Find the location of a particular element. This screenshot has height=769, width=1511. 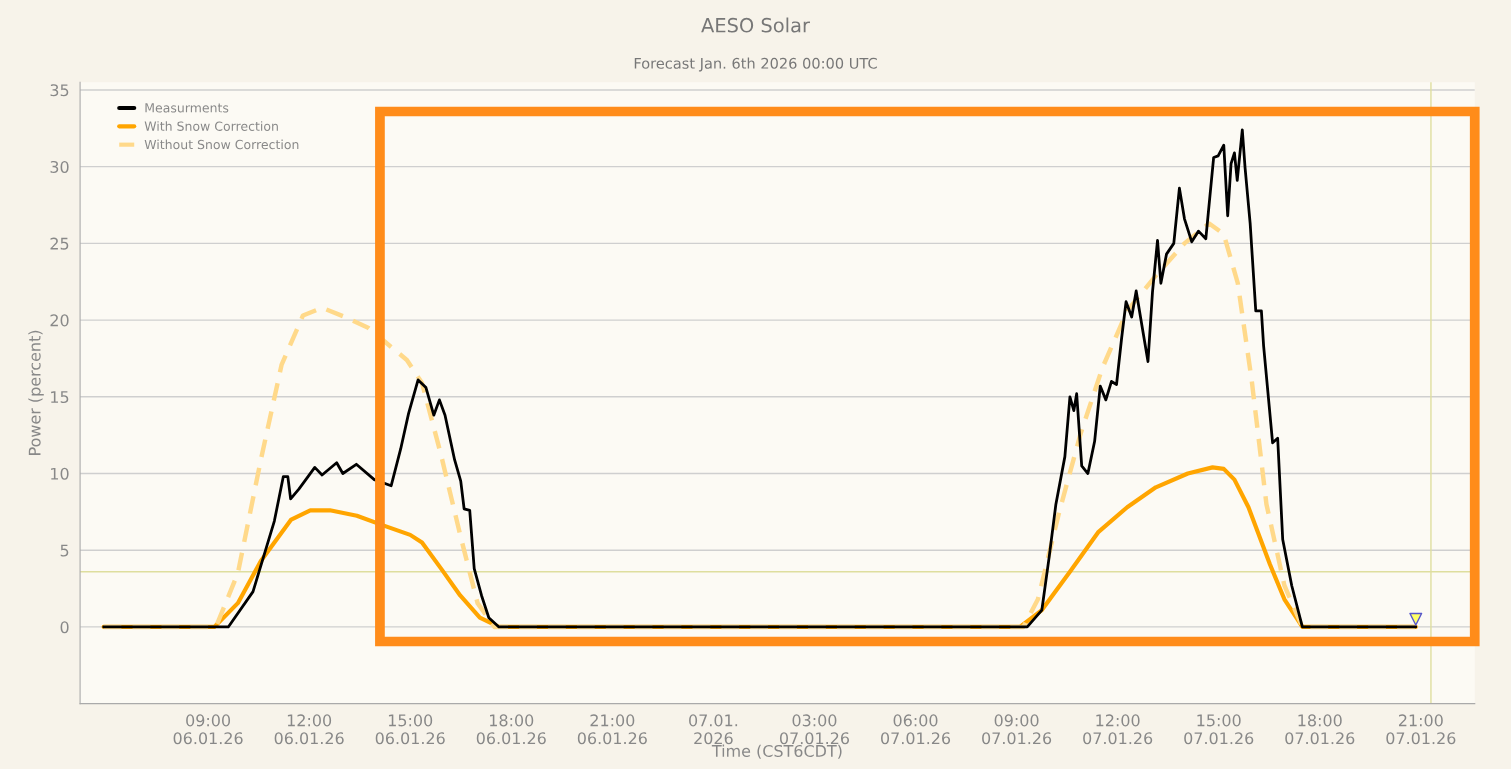

x-tick-label: 15:00 07.01.26 is located at coordinates (1219, 729).